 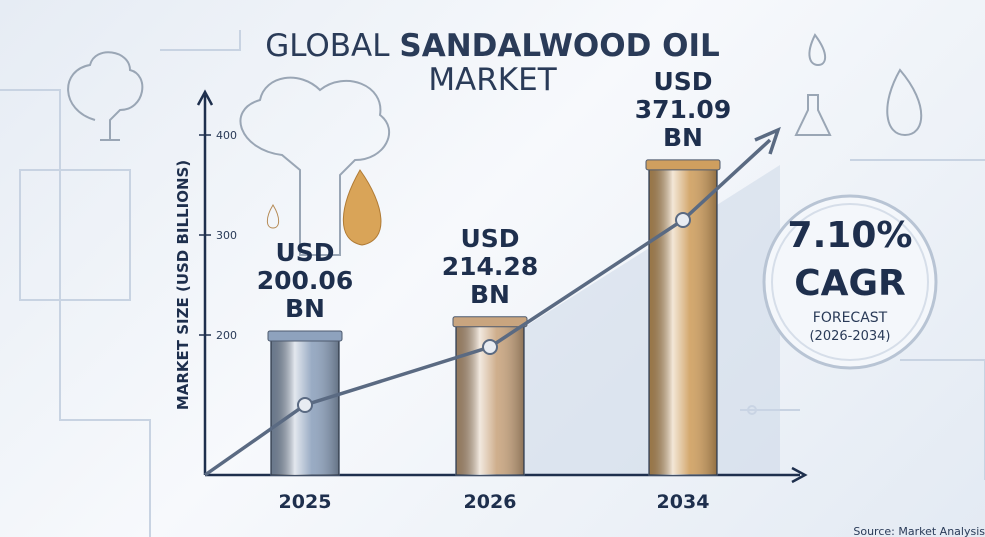 I want to click on y-axis-arrow, so click(x=205, y=97).